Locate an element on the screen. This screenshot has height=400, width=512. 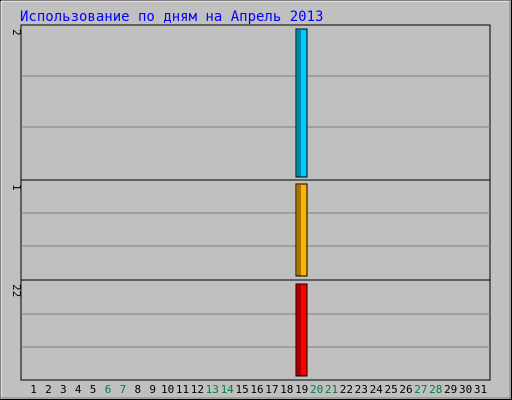
x-tick-label: 25 is located at coordinates (390, 389).